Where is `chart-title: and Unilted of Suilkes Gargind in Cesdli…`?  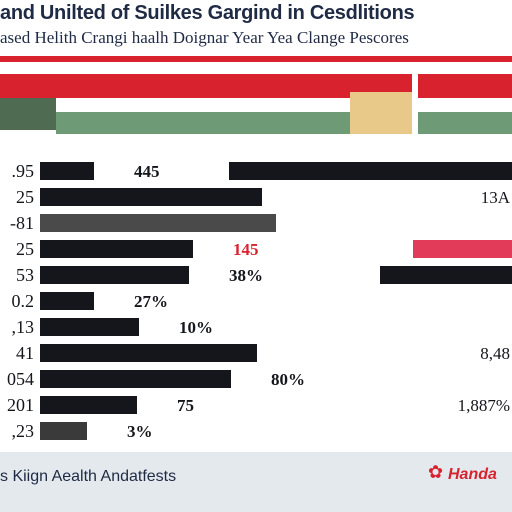 chart-title: and Unilted of Suilkes Gargind in Cesdli… is located at coordinates (207, 13).